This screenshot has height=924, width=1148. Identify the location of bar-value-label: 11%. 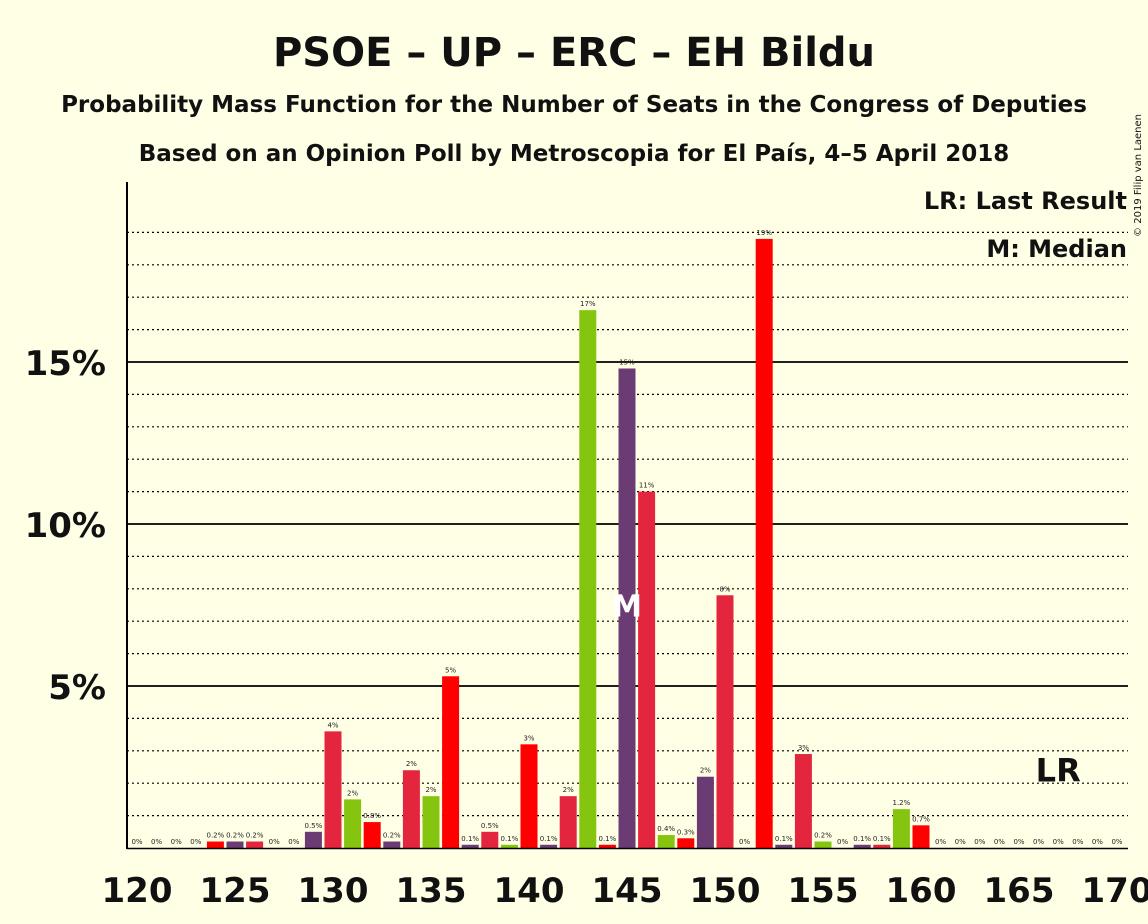
(647, 486).